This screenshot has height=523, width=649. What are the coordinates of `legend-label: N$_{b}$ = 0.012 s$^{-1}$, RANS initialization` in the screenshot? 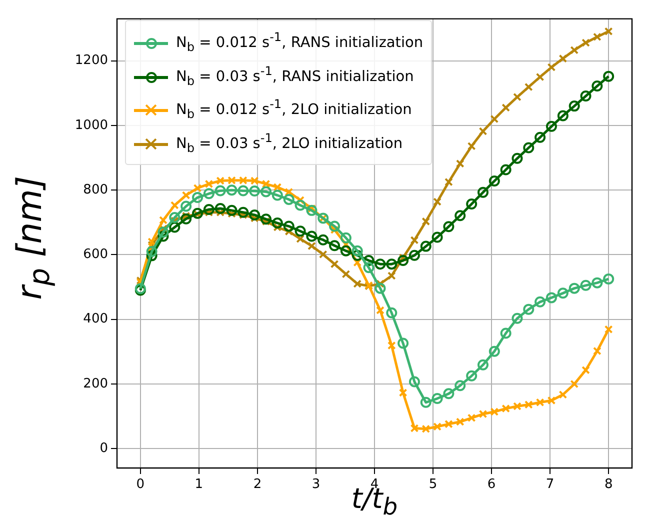 It's located at (300, 42).